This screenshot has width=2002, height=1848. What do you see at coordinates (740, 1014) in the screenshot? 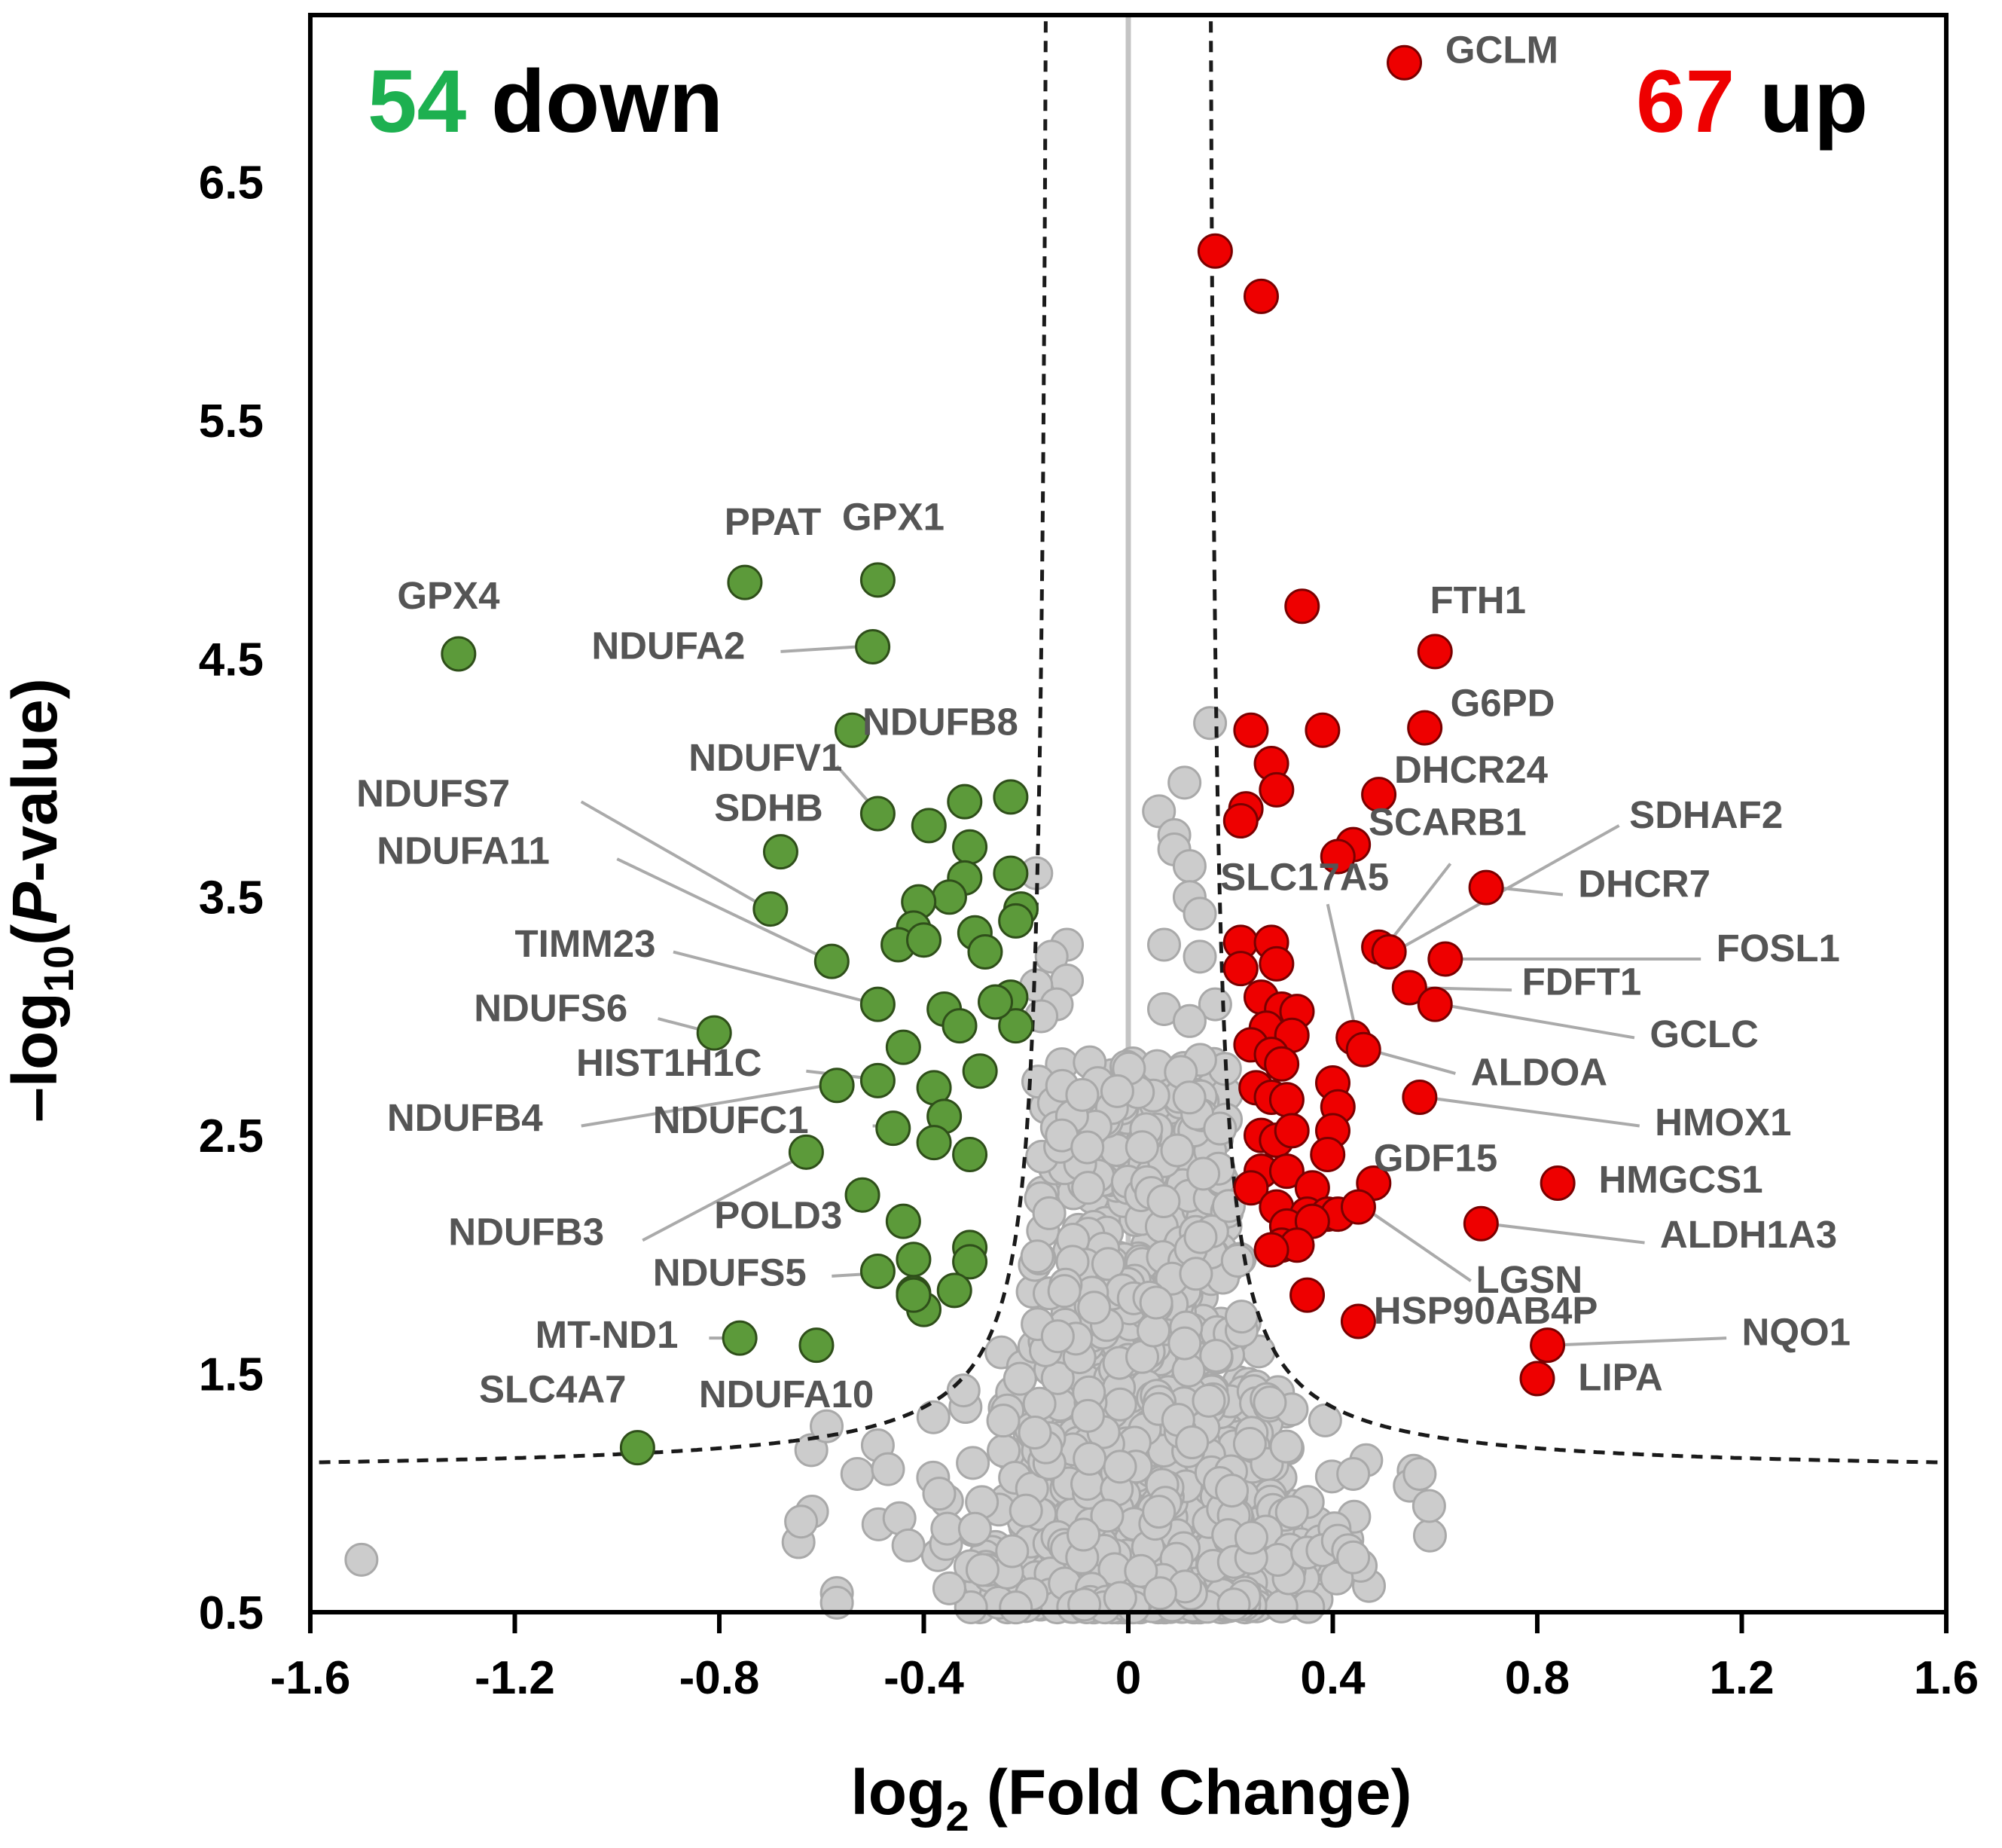
I see `downregulated-points` at bounding box center [740, 1014].